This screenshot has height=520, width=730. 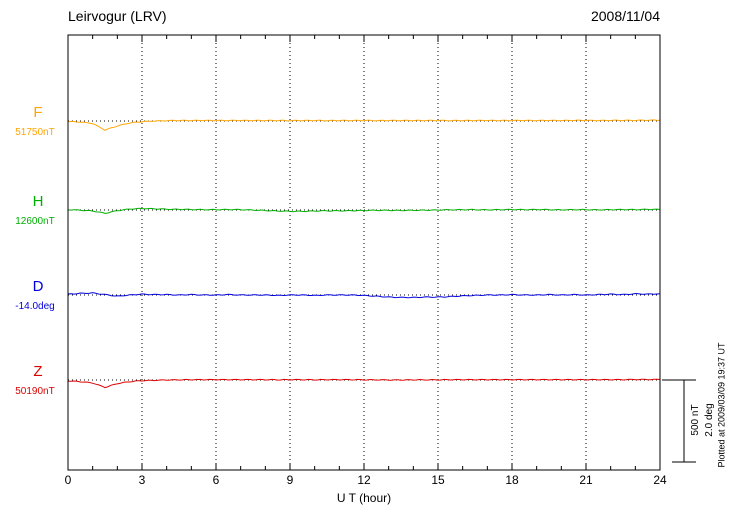 I want to click on trace-F, so click(x=364, y=125).